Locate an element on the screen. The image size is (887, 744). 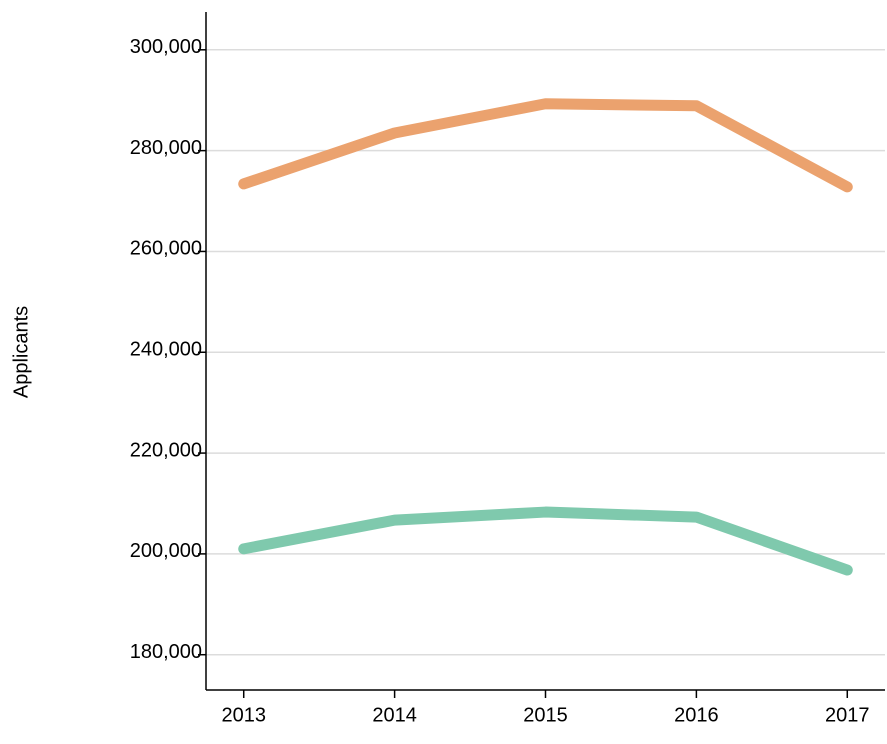
x-tick-label: 2015 is located at coordinates (545, 715).